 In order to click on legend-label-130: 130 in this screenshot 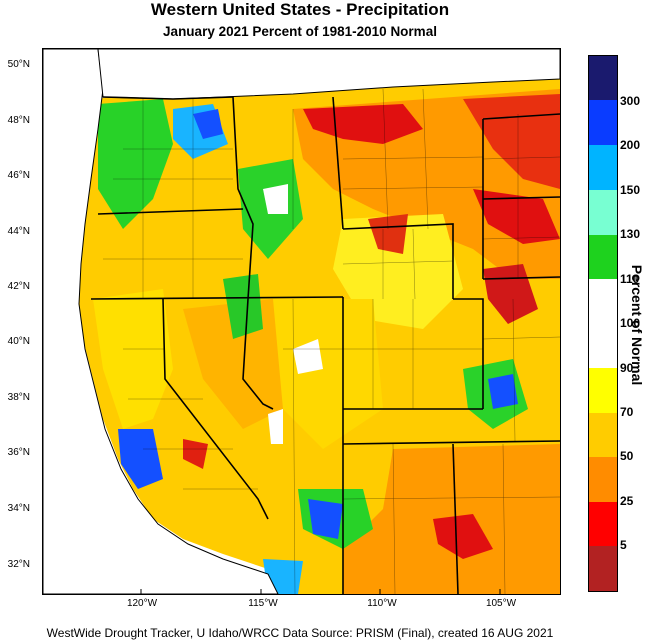, I will do `click(630, 234)`.